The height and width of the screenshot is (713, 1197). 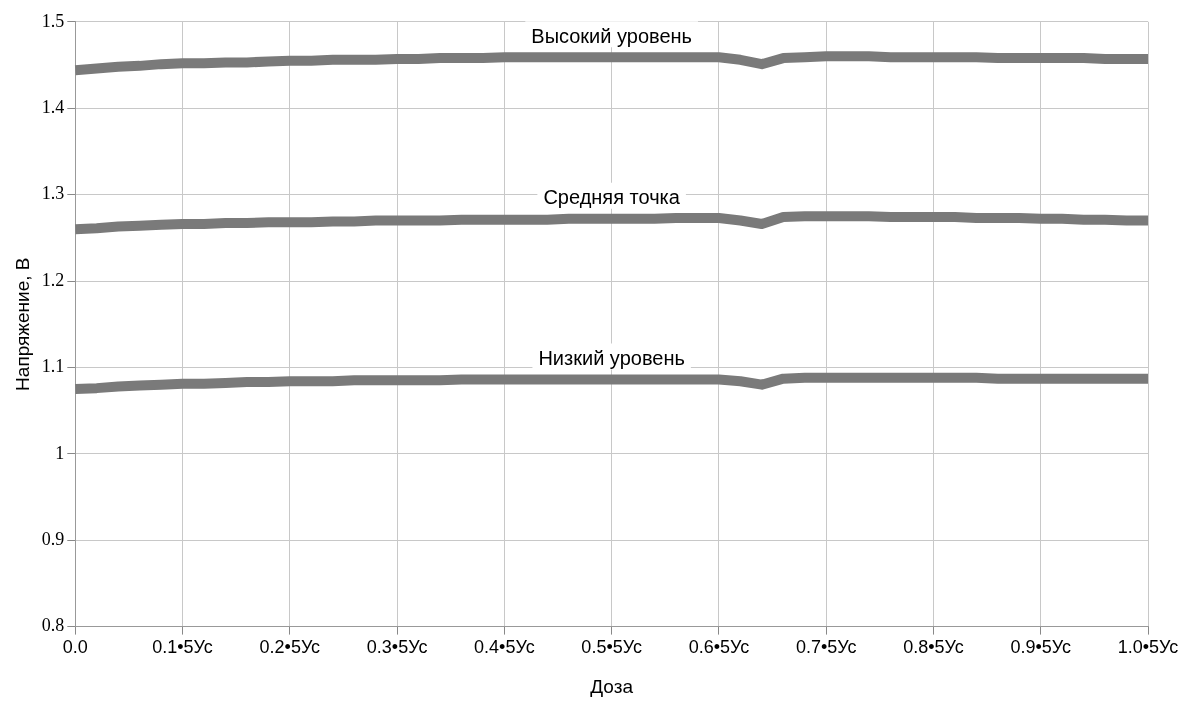 What do you see at coordinates (53, 366) in the screenshot?
I see `y-tick-label: 1.1` at bounding box center [53, 366].